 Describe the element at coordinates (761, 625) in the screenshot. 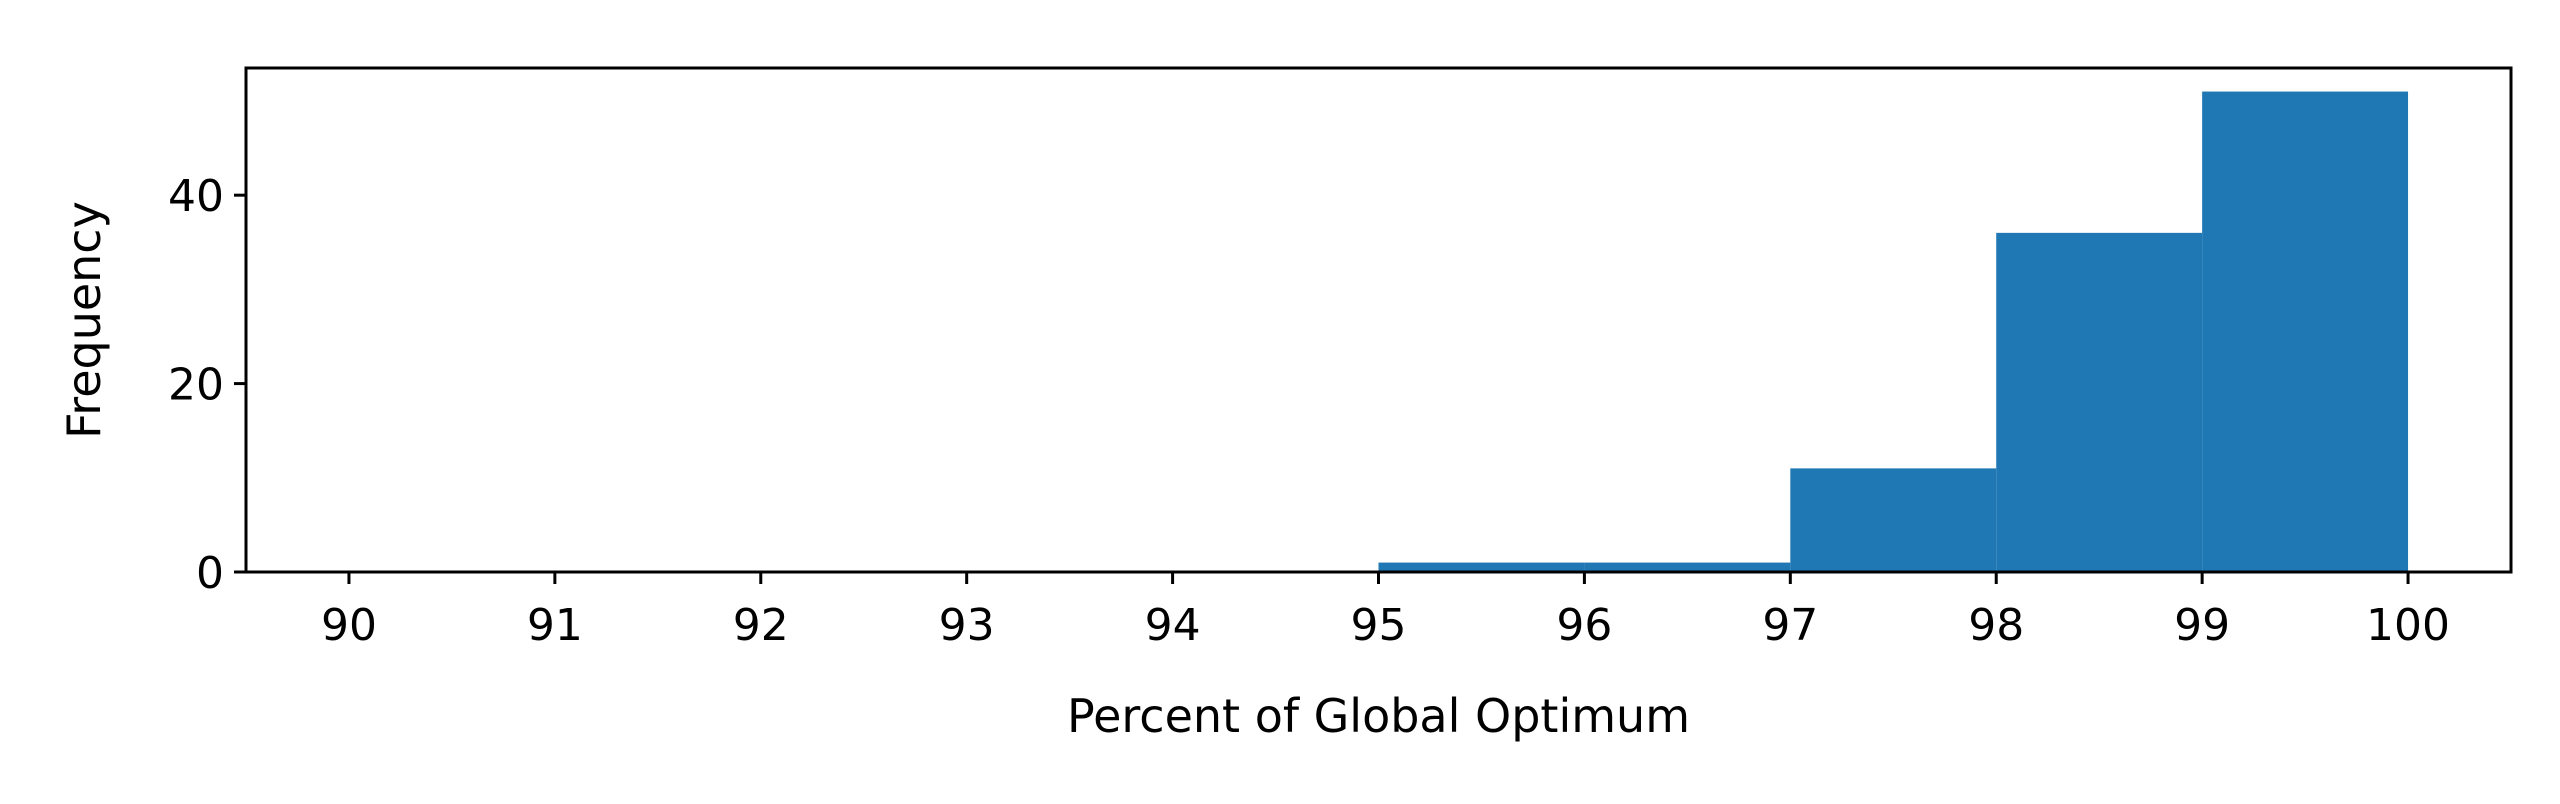

I see `x-tick-label: 92` at that location.